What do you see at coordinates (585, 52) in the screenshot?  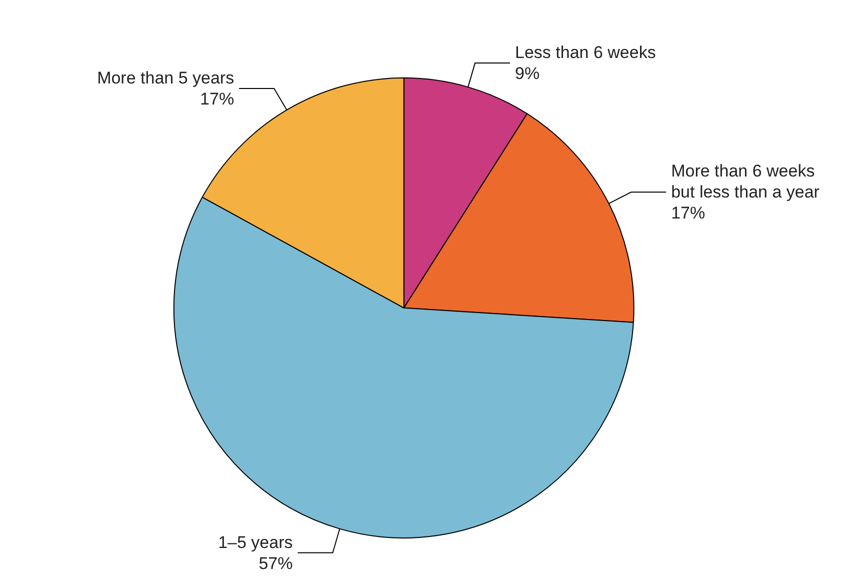 I see `slice-label: Less than 6 weeks` at bounding box center [585, 52].